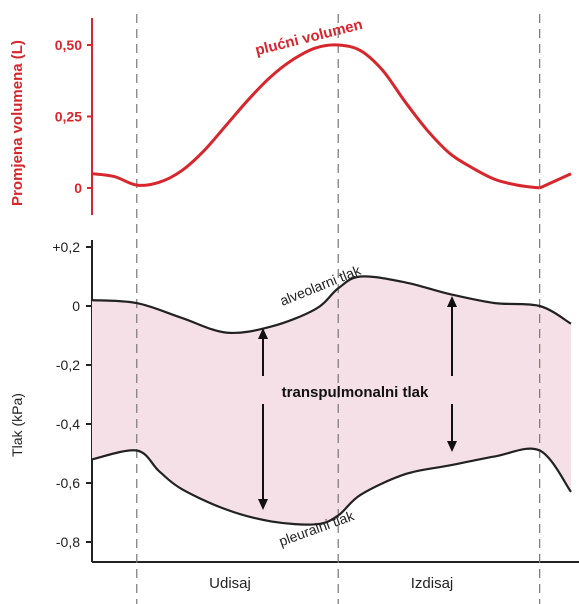  I want to click on phase-label-inspiration: Udisaj, so click(230, 583).